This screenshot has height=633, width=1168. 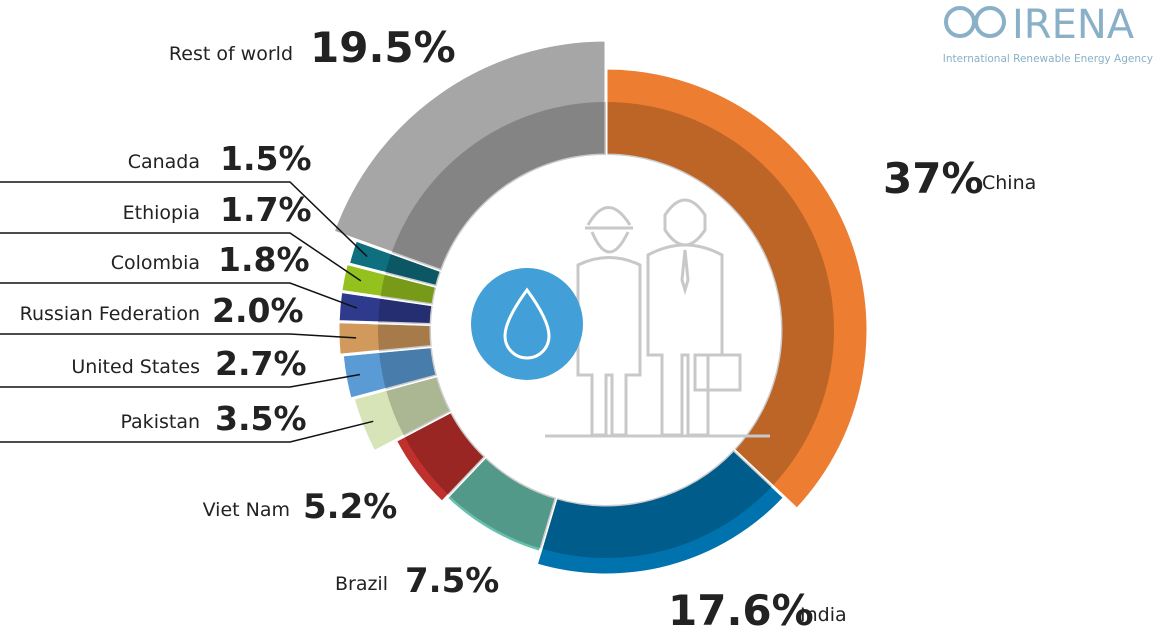 I want to click on water-drop, so click(x=527, y=323).